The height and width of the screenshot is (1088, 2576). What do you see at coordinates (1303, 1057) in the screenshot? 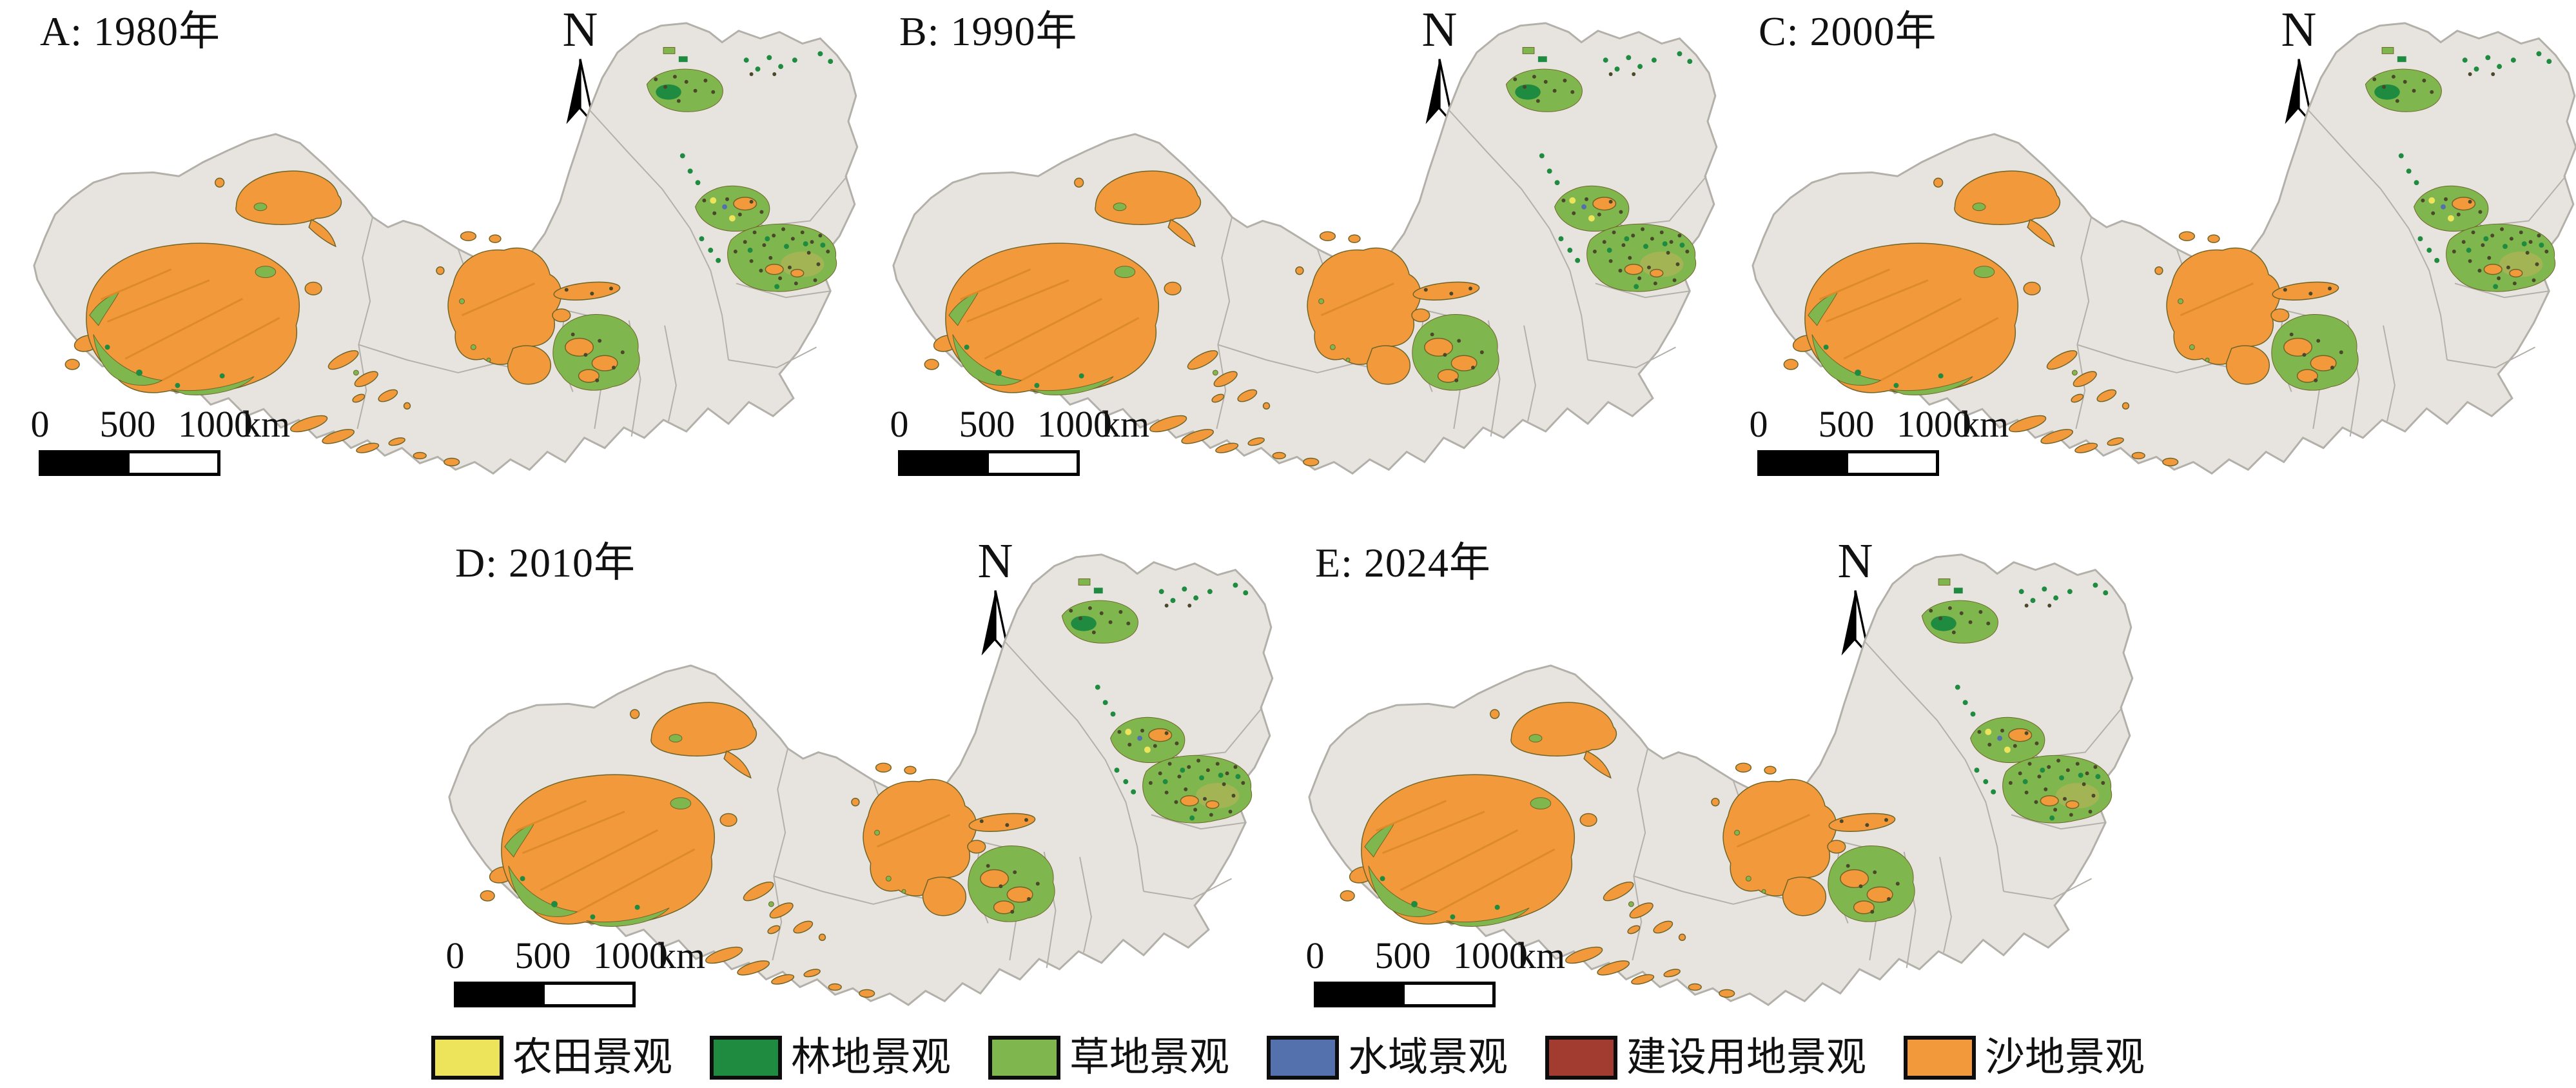
I see `water-swatch` at bounding box center [1303, 1057].